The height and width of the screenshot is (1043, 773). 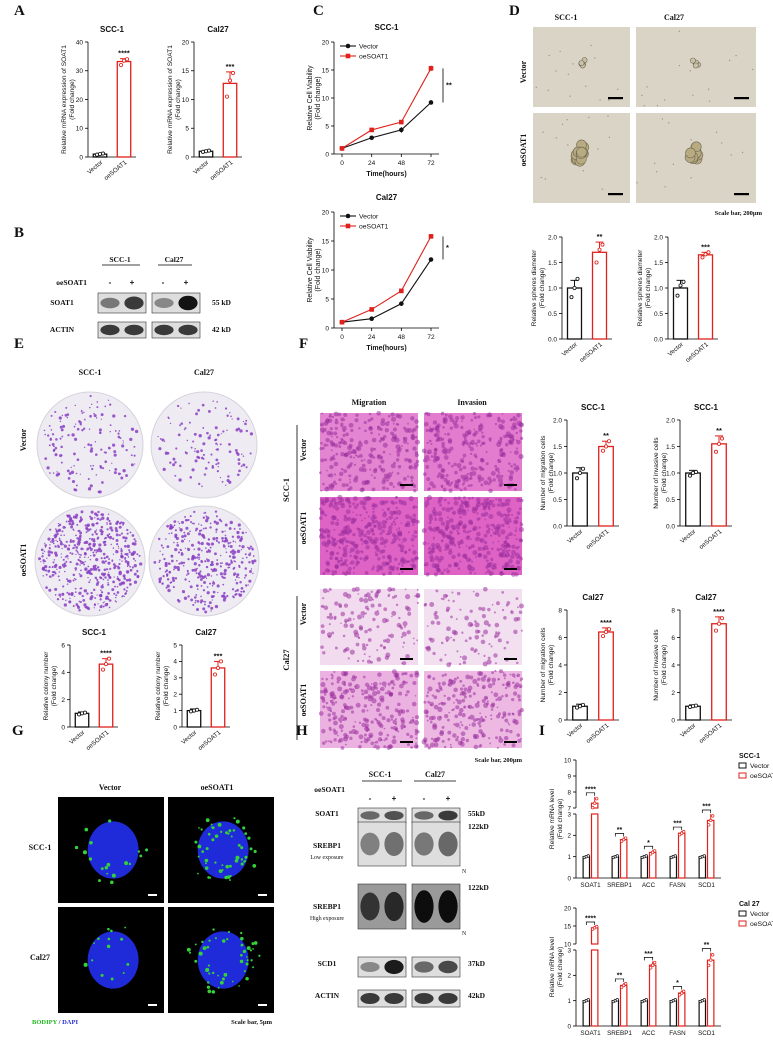 What do you see at coordinates (599, 295) in the screenshot?
I see `bar-oeSOAT1` at bounding box center [599, 295].